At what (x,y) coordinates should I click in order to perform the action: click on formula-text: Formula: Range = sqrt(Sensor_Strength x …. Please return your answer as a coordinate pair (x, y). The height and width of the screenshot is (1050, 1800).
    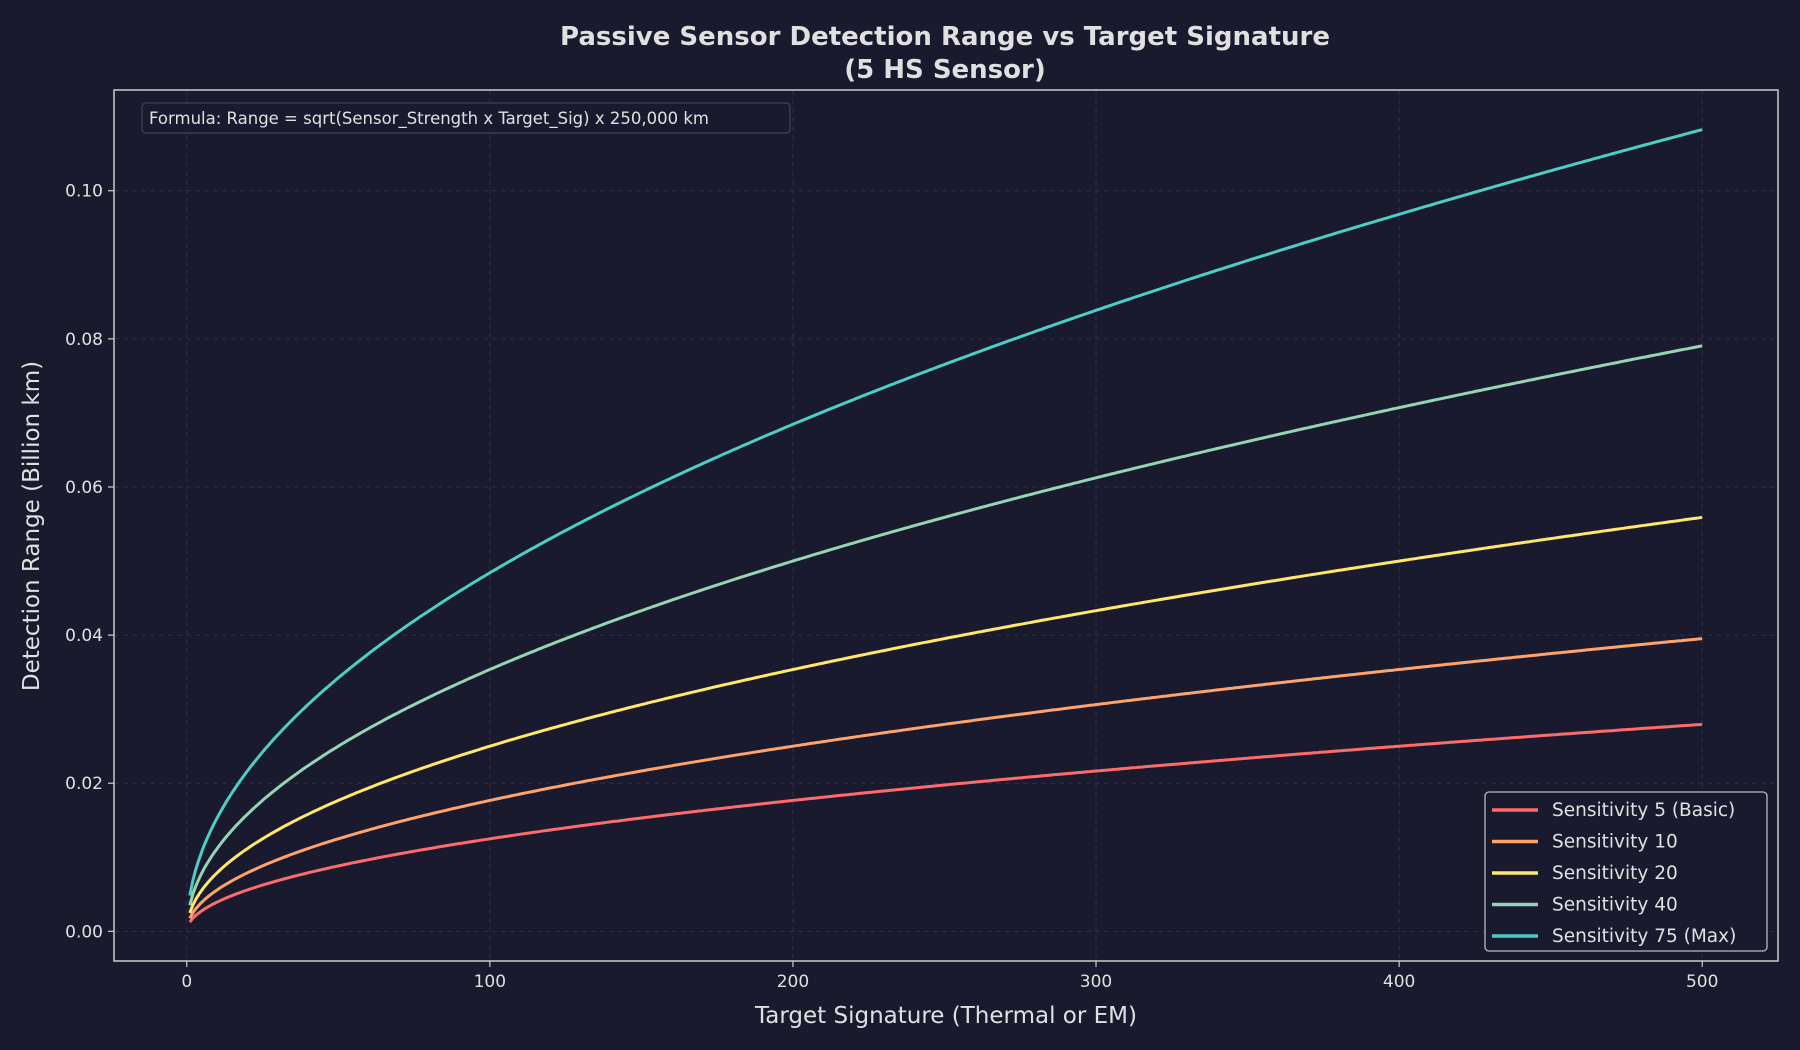
    Looking at the image, I should click on (429, 119).